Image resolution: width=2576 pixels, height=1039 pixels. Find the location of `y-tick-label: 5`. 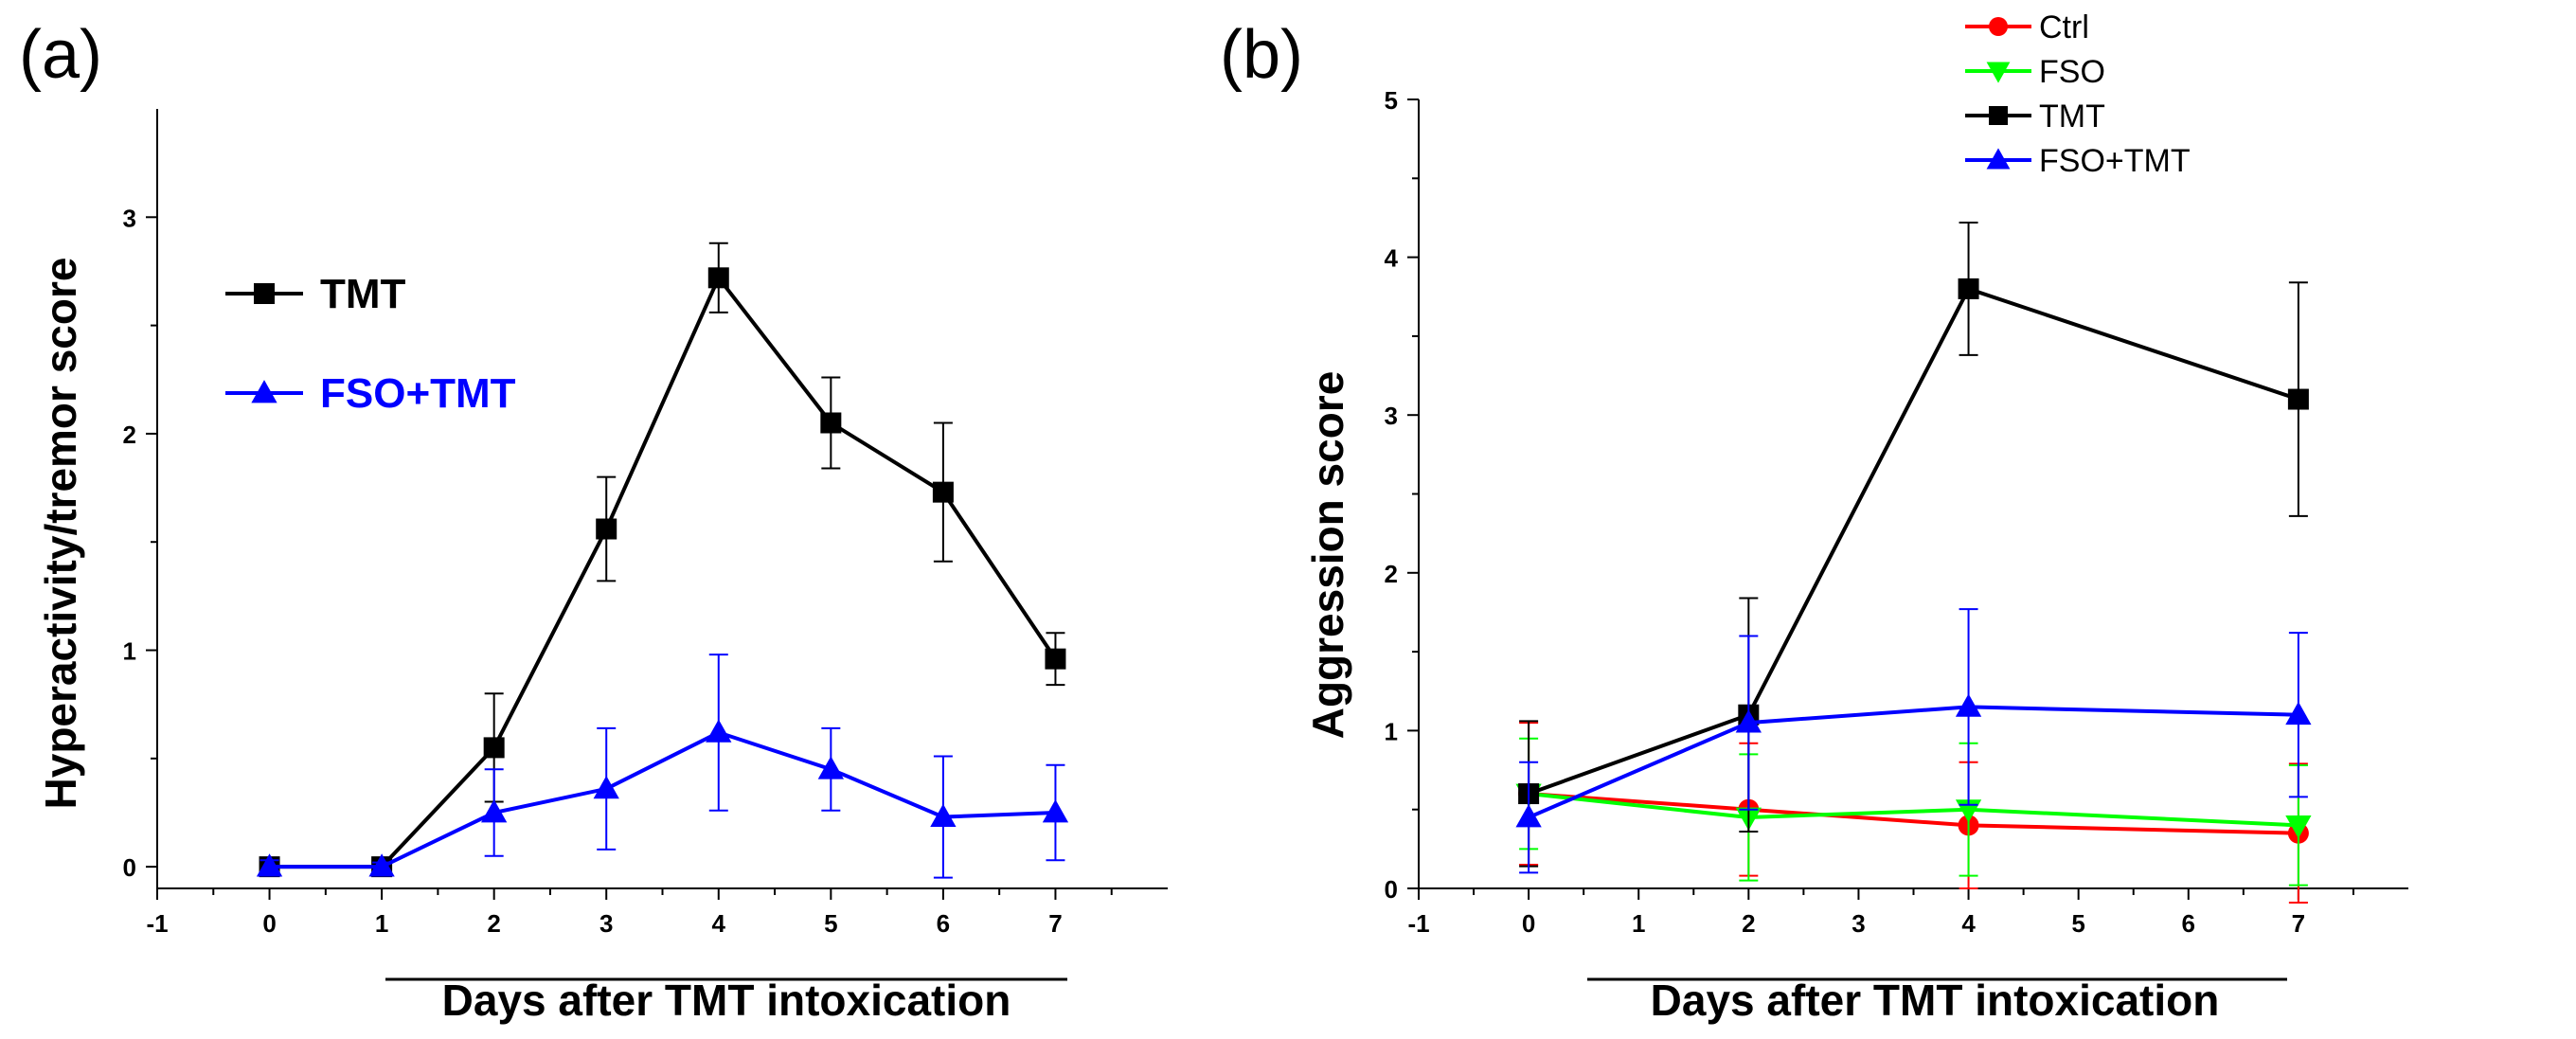

y-tick-label: 5 is located at coordinates (1391, 100).